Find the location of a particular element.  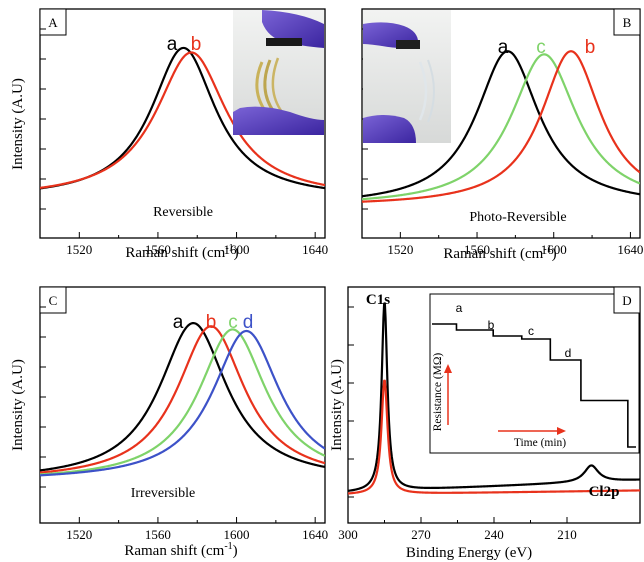

panel-B-xlabel: Raman shift (cm-1) is located at coordinates (499, 253).